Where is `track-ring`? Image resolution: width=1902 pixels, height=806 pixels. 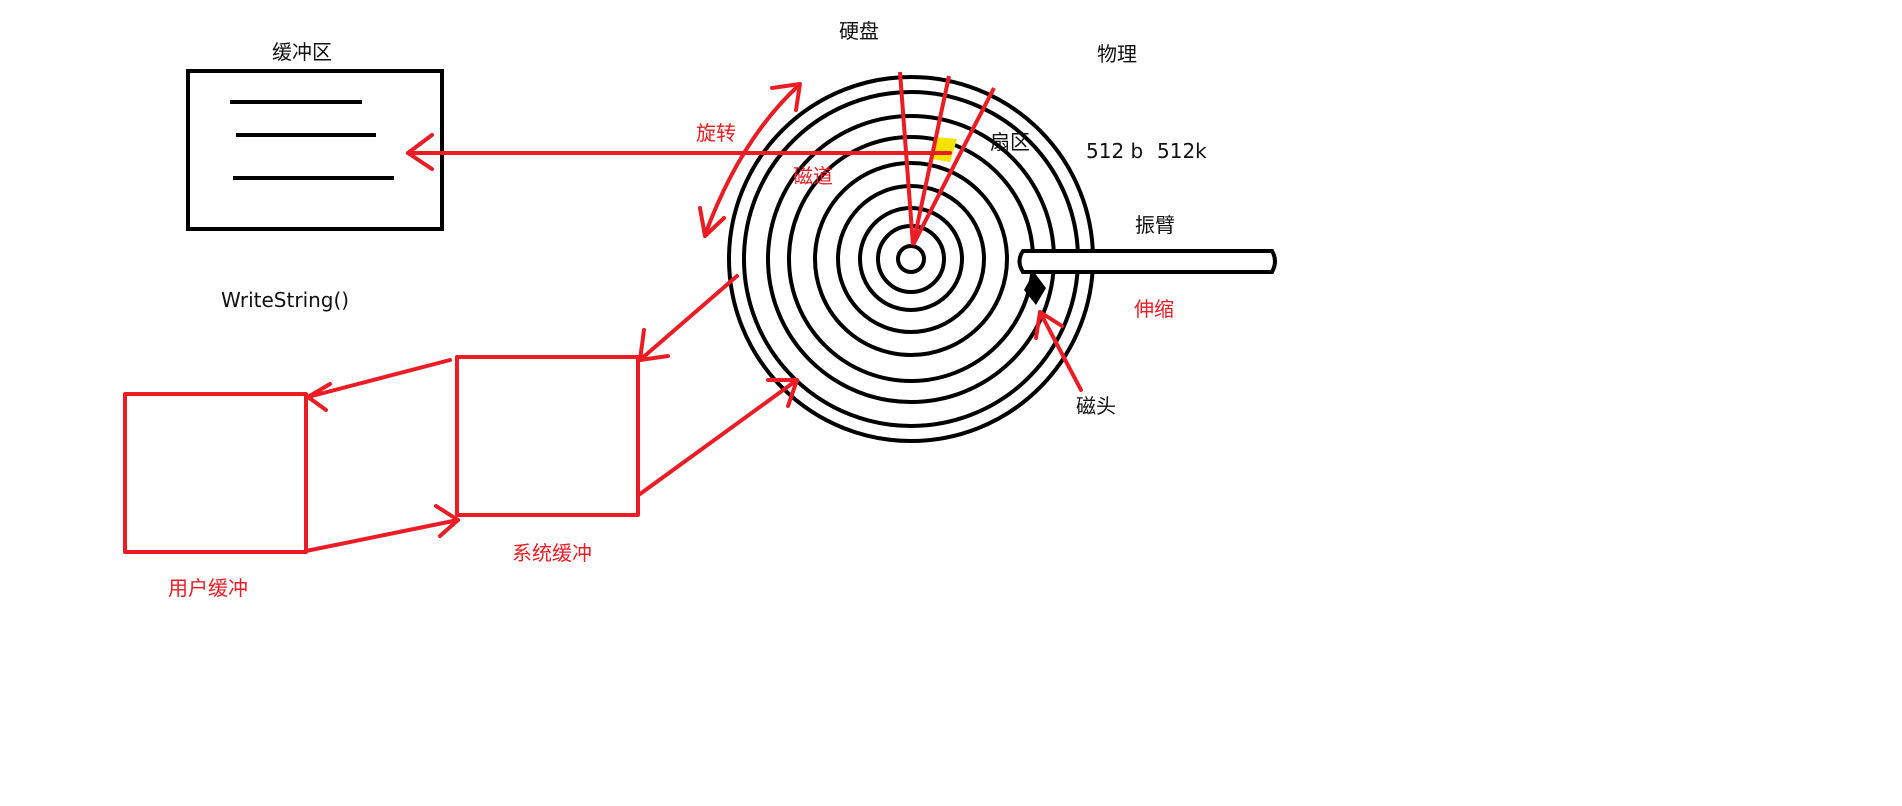 track-ring is located at coordinates (911, 259).